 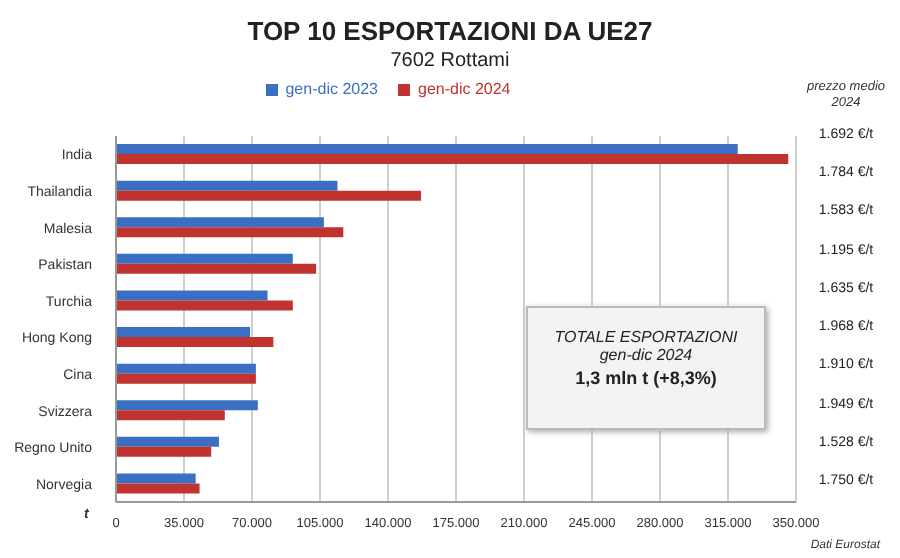 What do you see at coordinates (646, 337) in the screenshot?
I see `annotation: TOTALE ESPORTAZIONI` at bounding box center [646, 337].